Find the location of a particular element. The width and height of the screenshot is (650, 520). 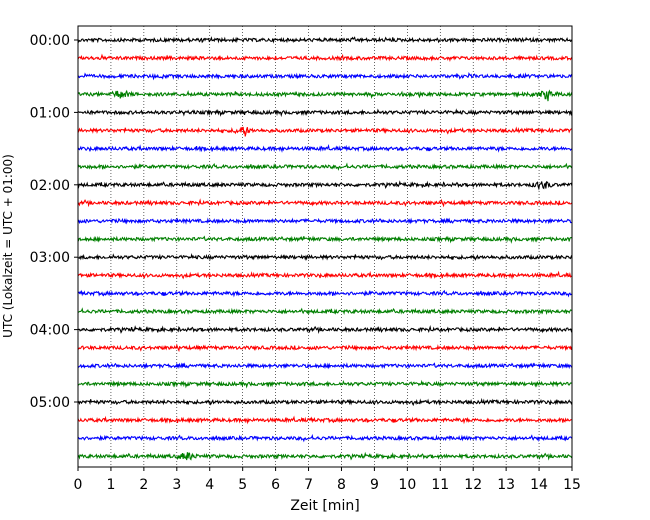

y-axis-ticks: 00:00 01:00 02:00 03:00 04:00 05:00 is located at coordinates (54, 222).